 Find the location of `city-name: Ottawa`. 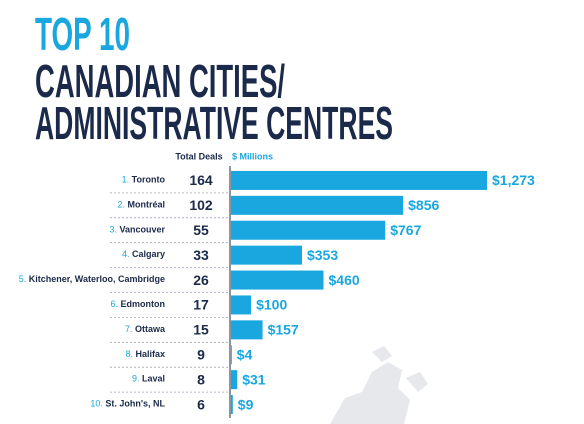

city-name: Ottawa is located at coordinates (150, 329).